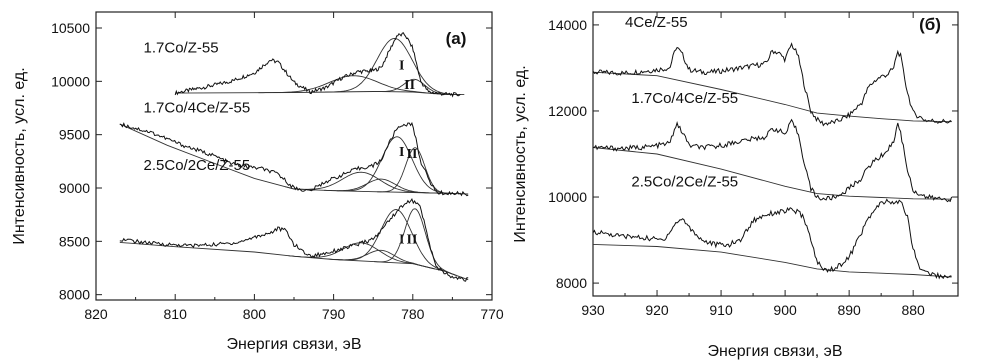 The image size is (999, 363). Describe the element at coordinates (567, 111) in the screenshot. I see `y-tick-label: 12000` at that location.